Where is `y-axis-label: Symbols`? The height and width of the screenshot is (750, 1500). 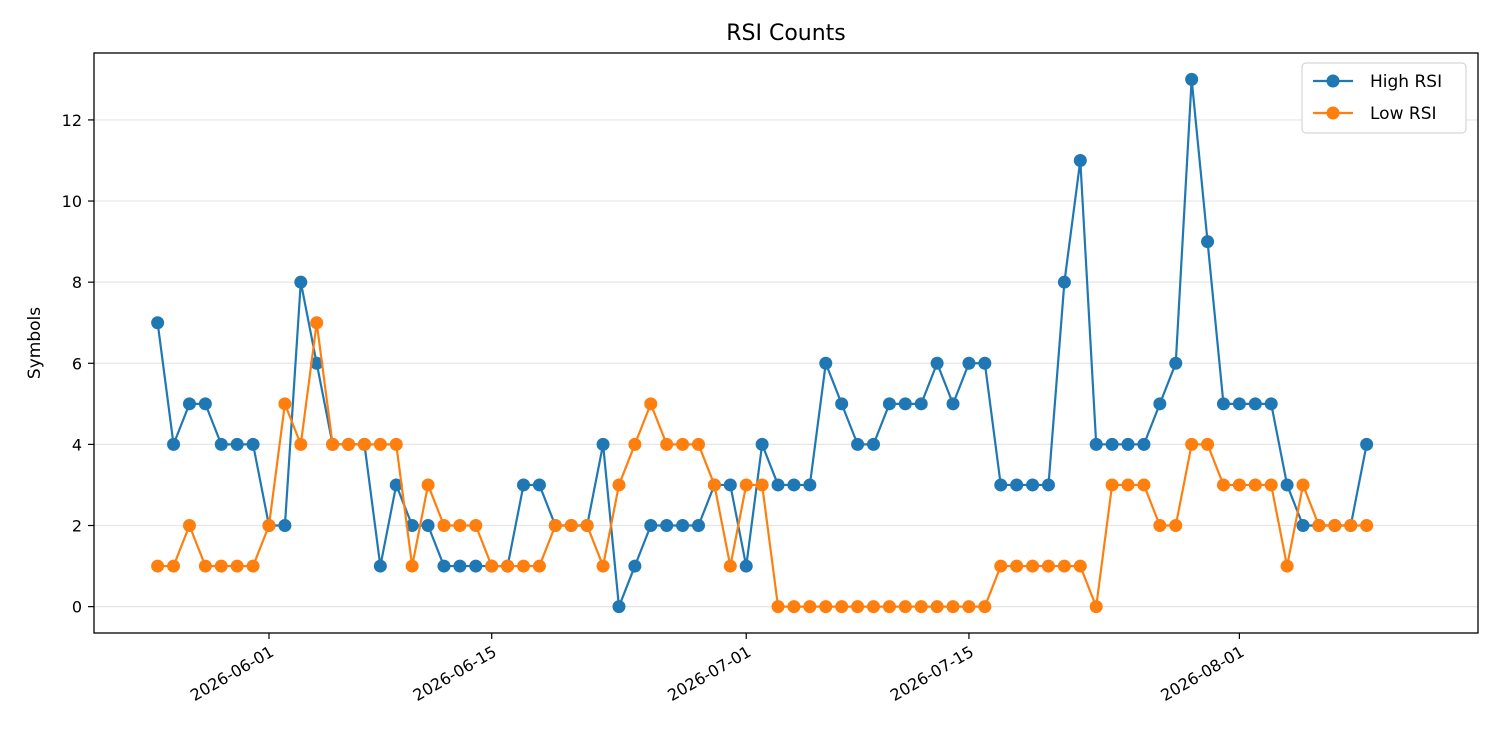 y-axis-label: Symbols is located at coordinates (35, 343).